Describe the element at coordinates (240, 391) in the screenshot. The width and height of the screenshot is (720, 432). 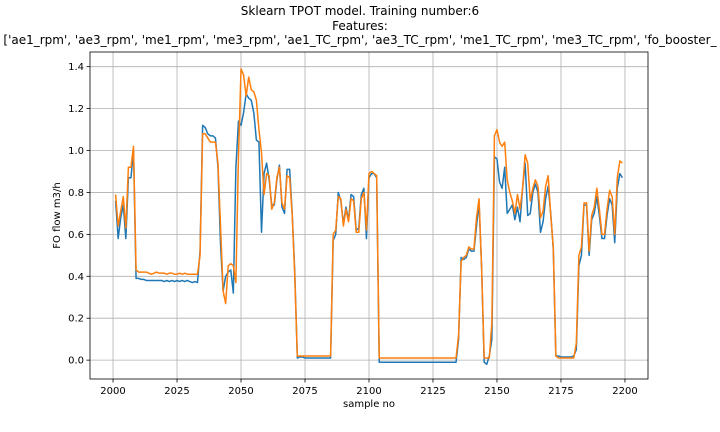
I see `x-tick-label: 2050` at that location.